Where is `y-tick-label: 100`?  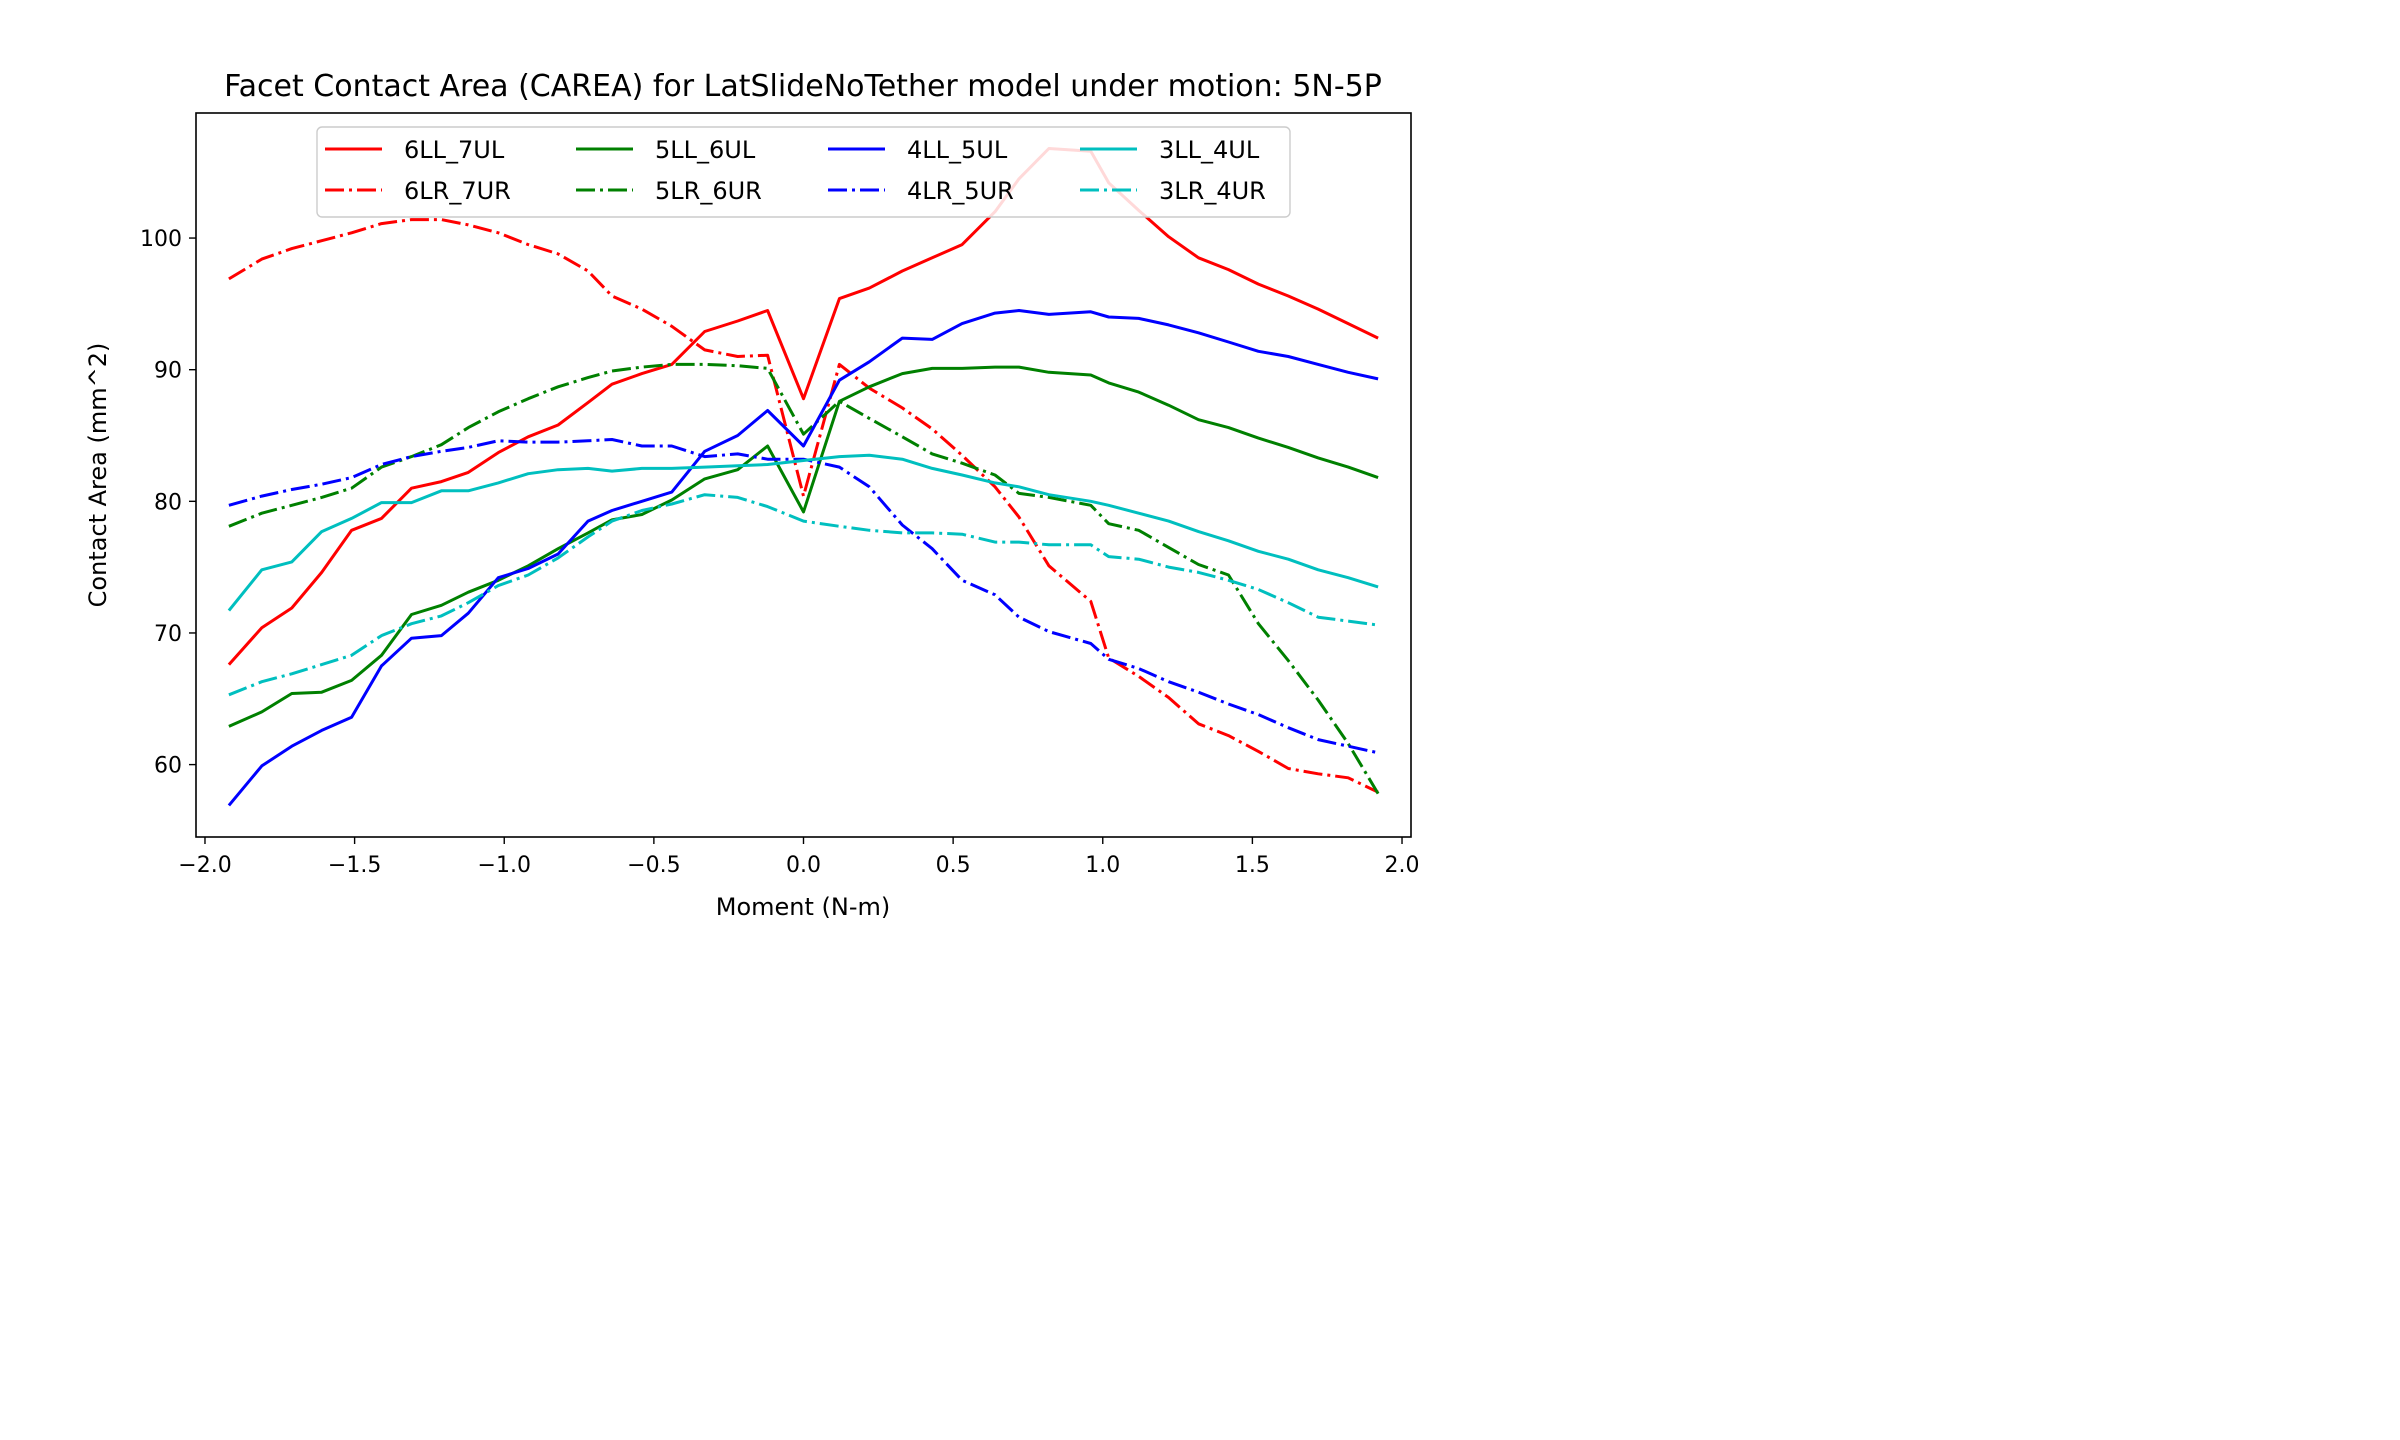
y-tick-label: 100 is located at coordinates (161, 239).